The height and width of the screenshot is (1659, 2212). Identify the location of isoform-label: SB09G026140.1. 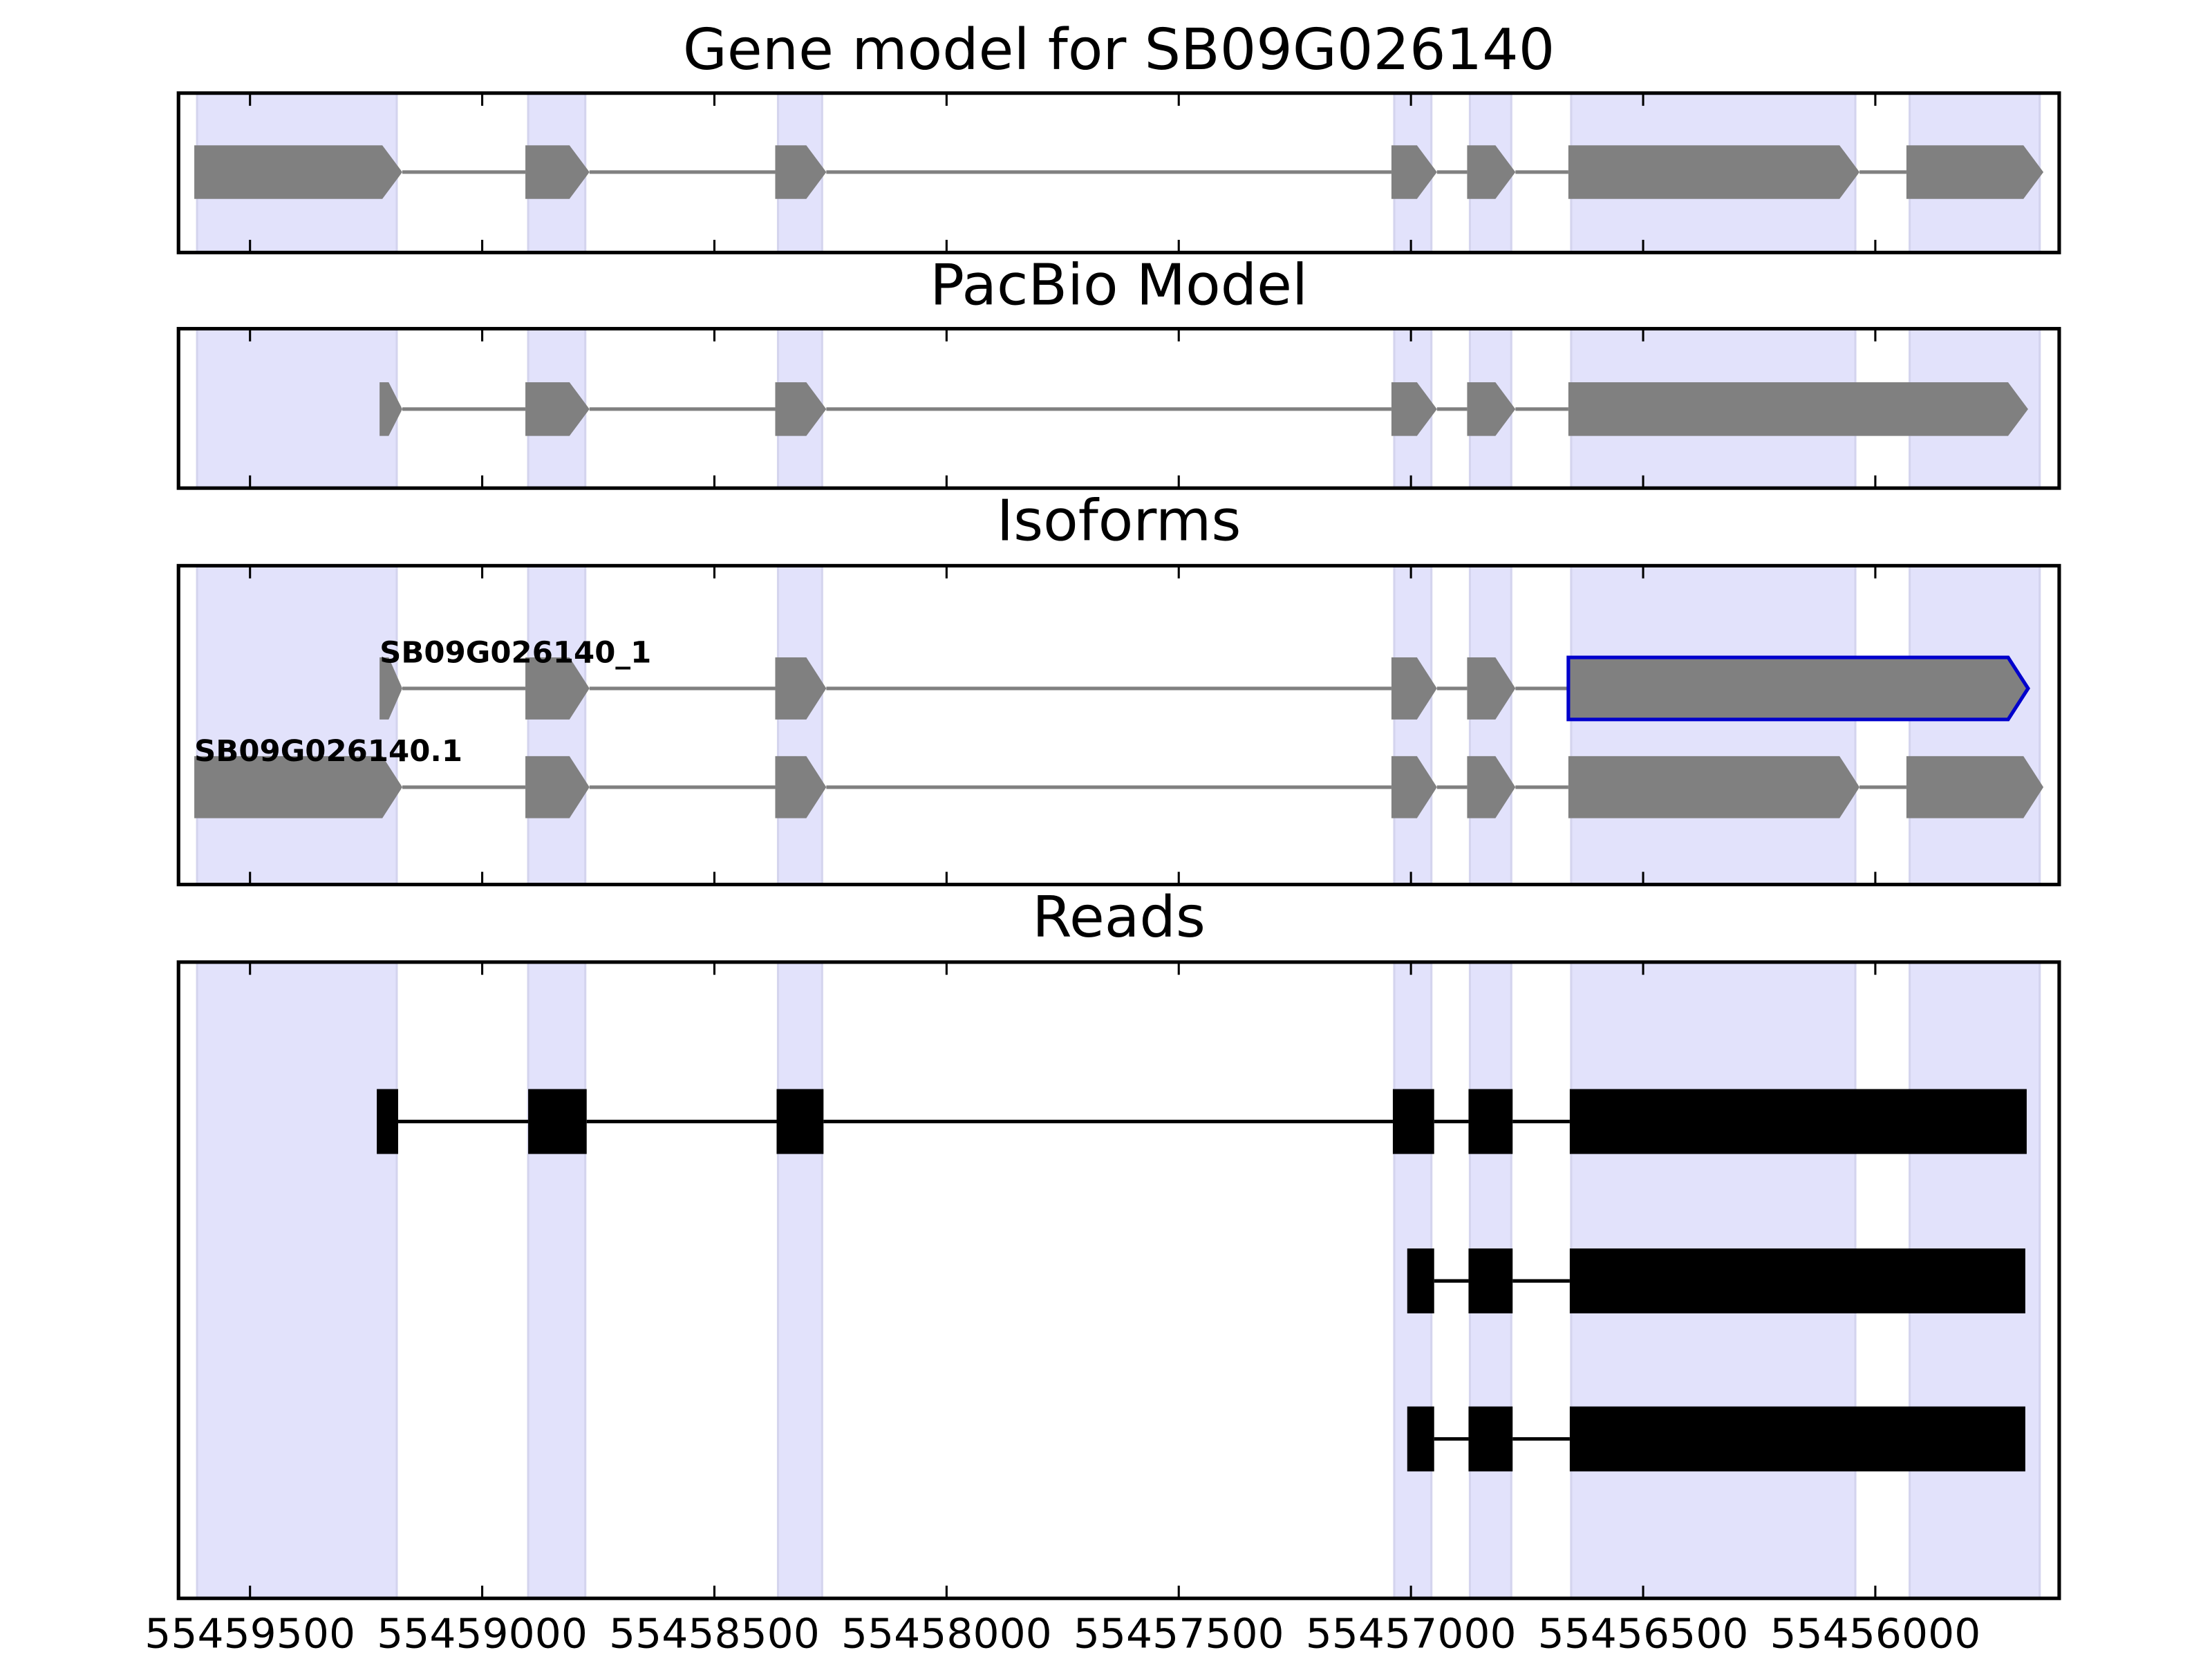
(328, 751).